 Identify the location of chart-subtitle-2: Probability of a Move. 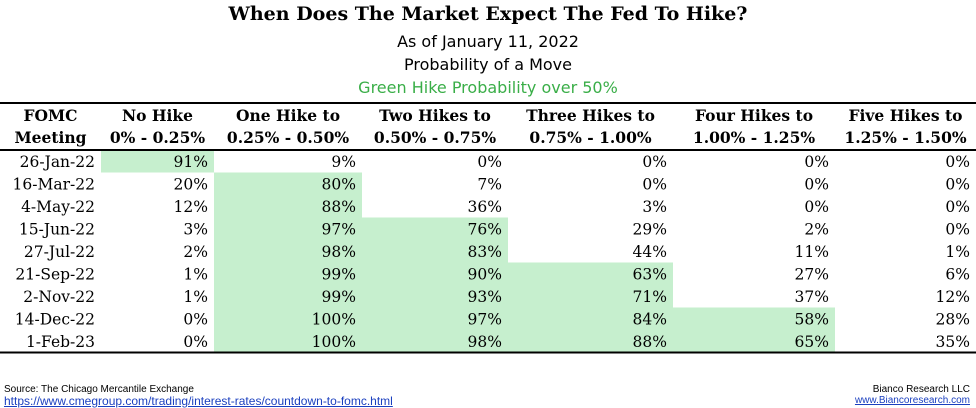
(488, 64).